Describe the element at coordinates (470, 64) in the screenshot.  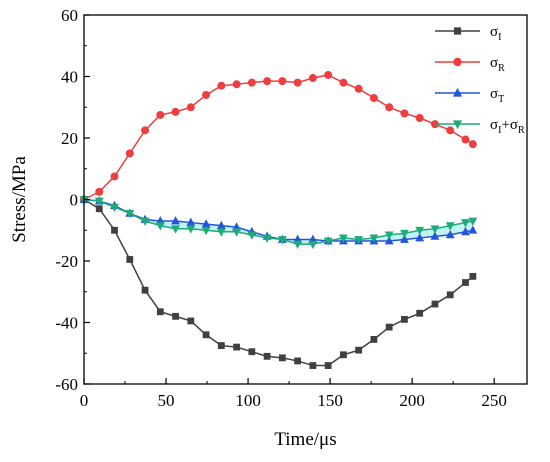
I see `legend-item: σR` at that location.